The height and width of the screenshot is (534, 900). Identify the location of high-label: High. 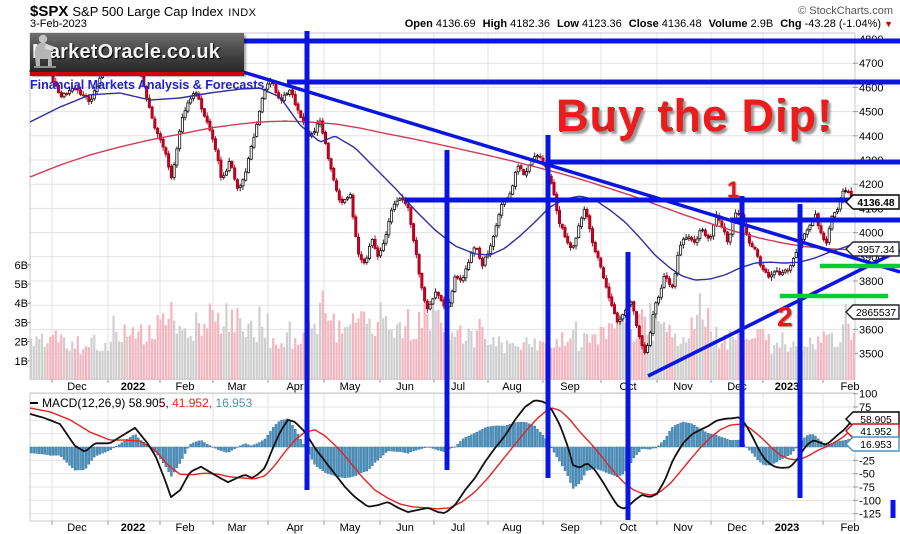
(495, 24).